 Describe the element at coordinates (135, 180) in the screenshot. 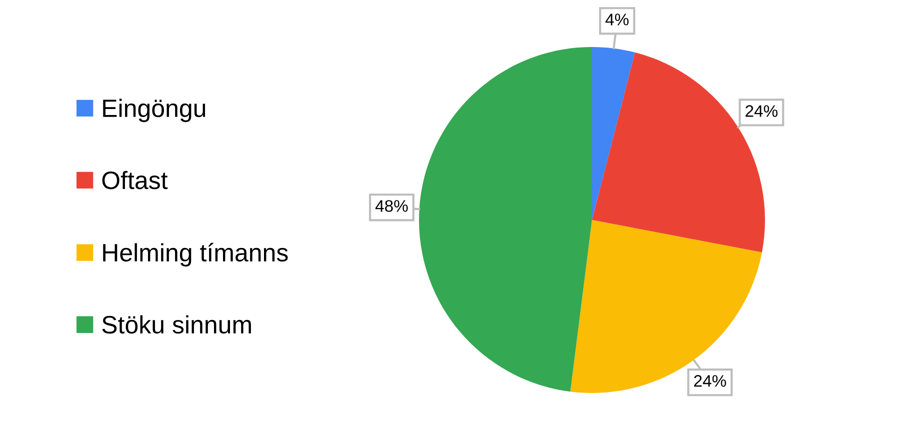

I see `legend-label: Oftast` at that location.